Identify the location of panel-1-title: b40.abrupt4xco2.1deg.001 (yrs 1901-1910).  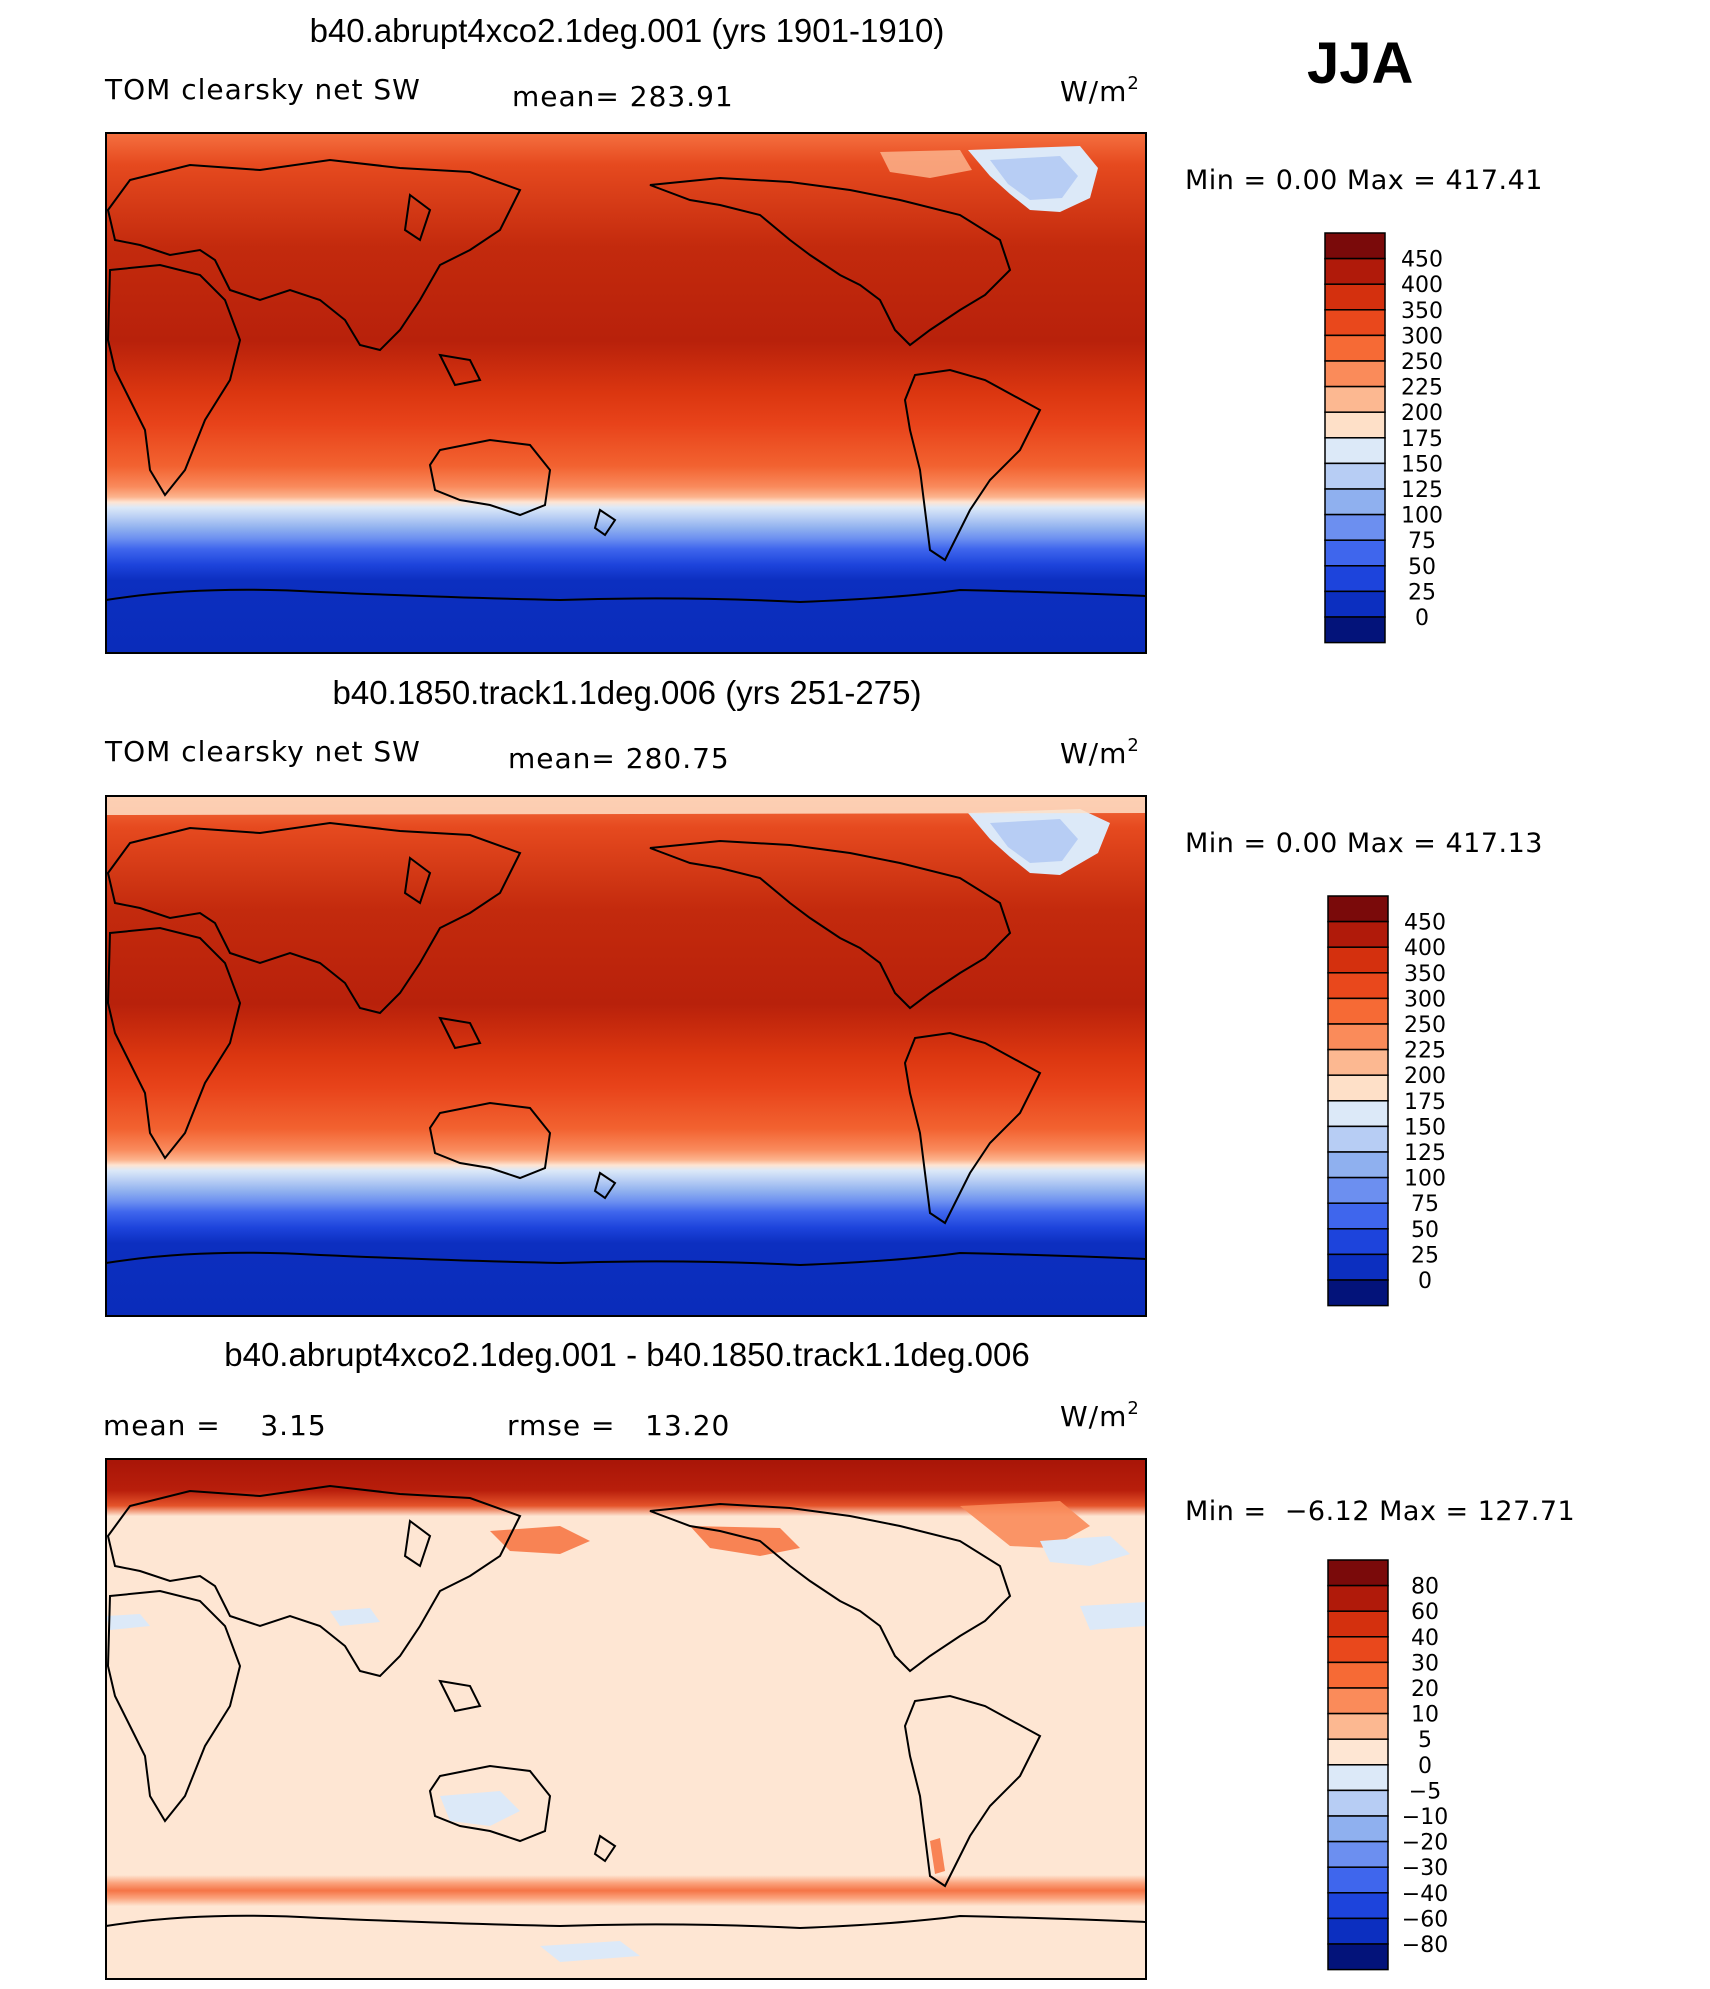
(627, 30).